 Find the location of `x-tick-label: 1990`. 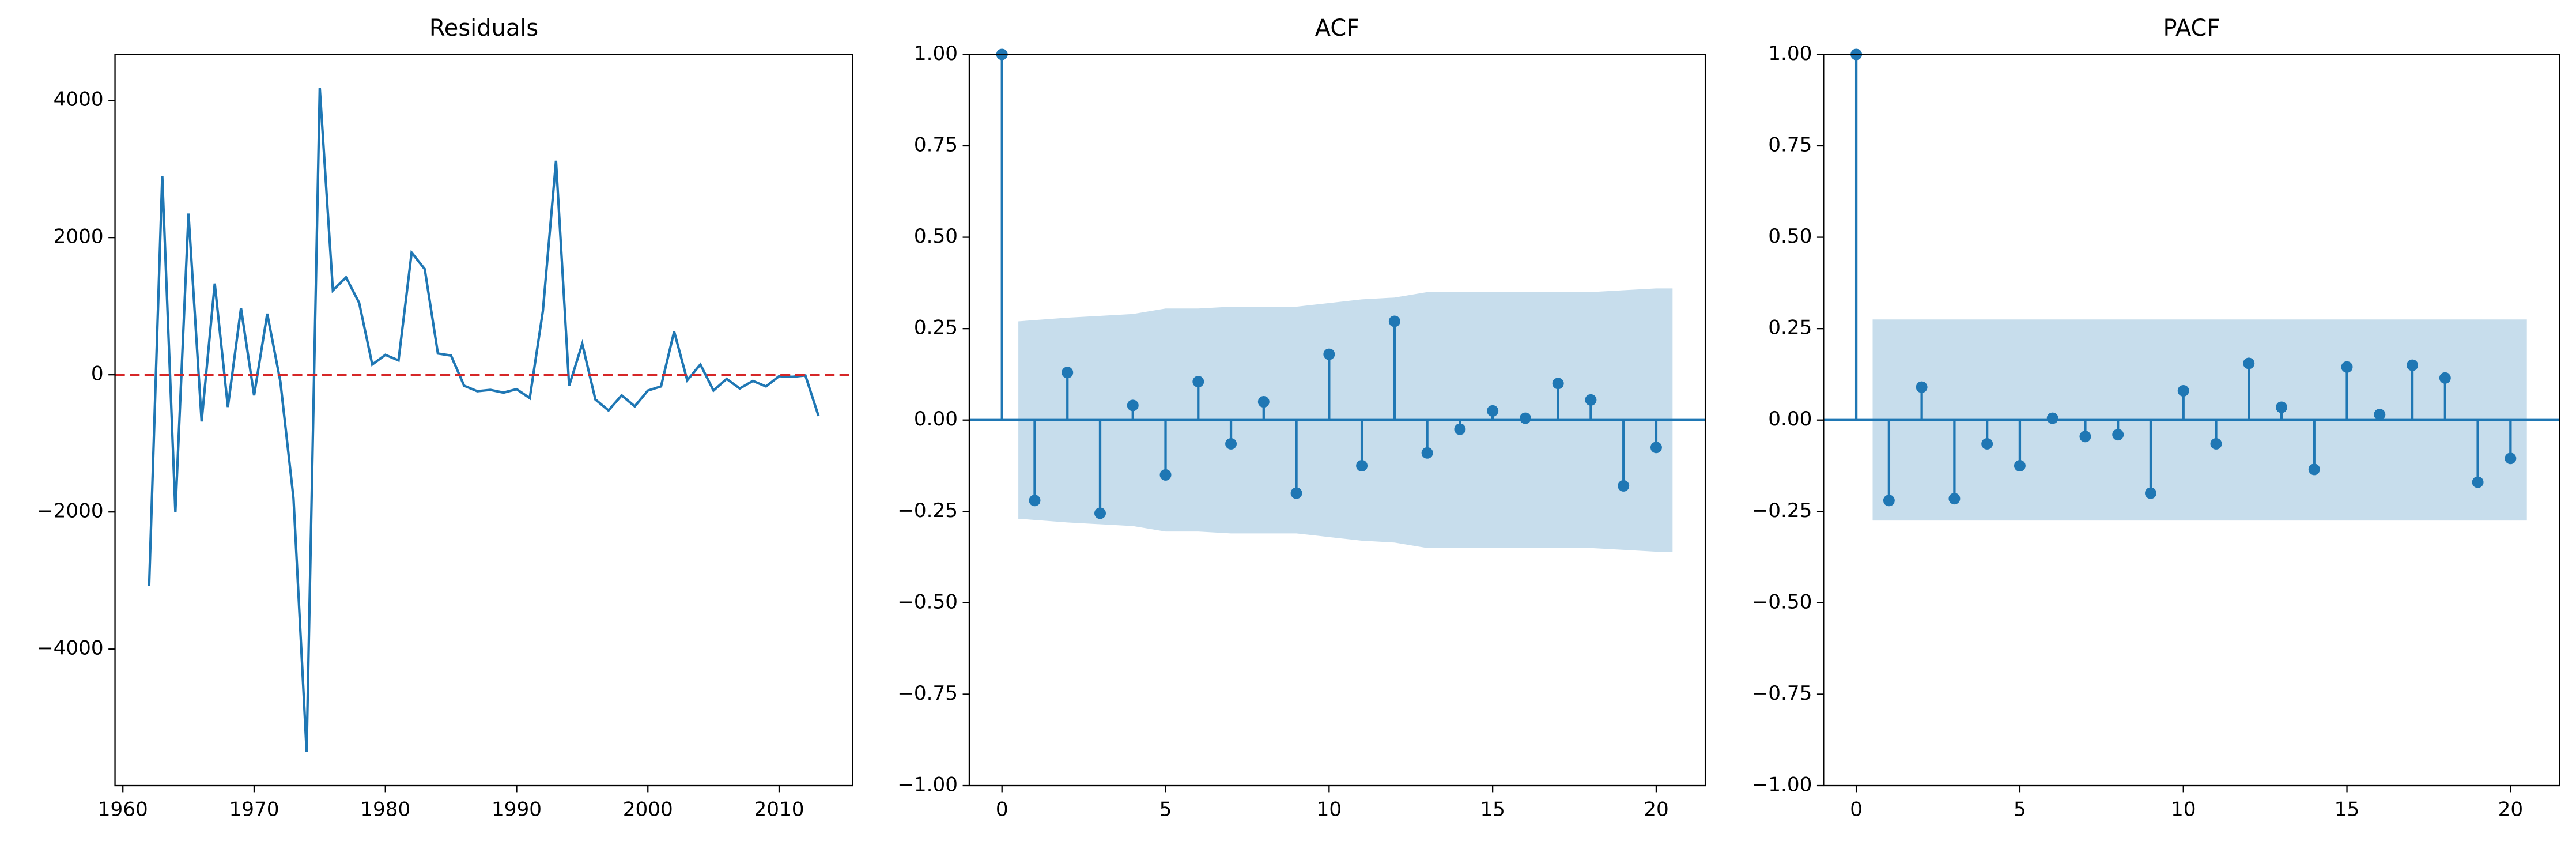

x-tick-label: 1990 is located at coordinates (517, 809).